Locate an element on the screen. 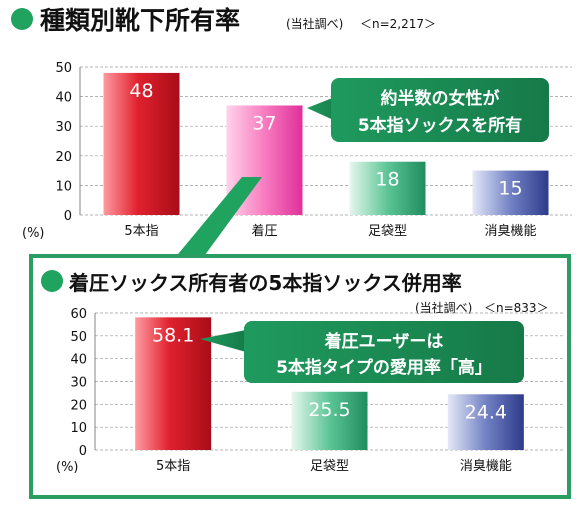 The height and width of the screenshot is (511, 578). chart2-category-labels: 5本指 足袋型 消臭機能 is located at coordinates (334, 466).